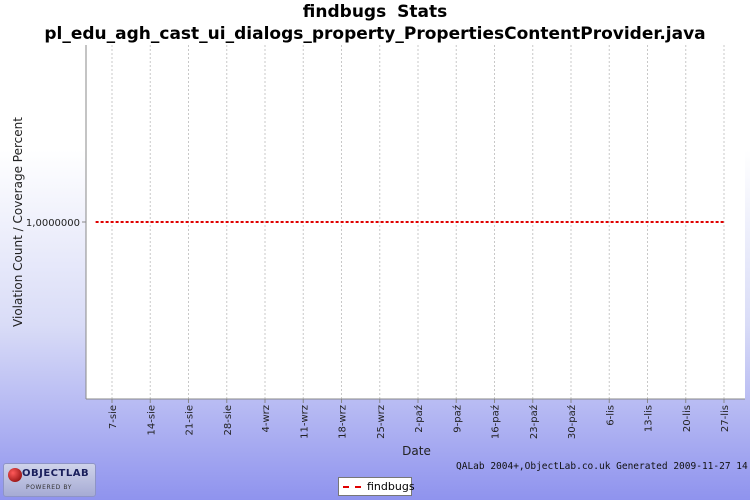  What do you see at coordinates (151, 420) in the screenshot?
I see `x-tick-label: 14-sie` at bounding box center [151, 420].